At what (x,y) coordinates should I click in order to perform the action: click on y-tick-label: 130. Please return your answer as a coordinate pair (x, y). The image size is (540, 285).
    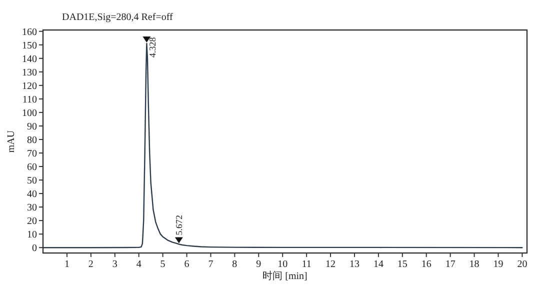
    Looking at the image, I should click on (29, 72).